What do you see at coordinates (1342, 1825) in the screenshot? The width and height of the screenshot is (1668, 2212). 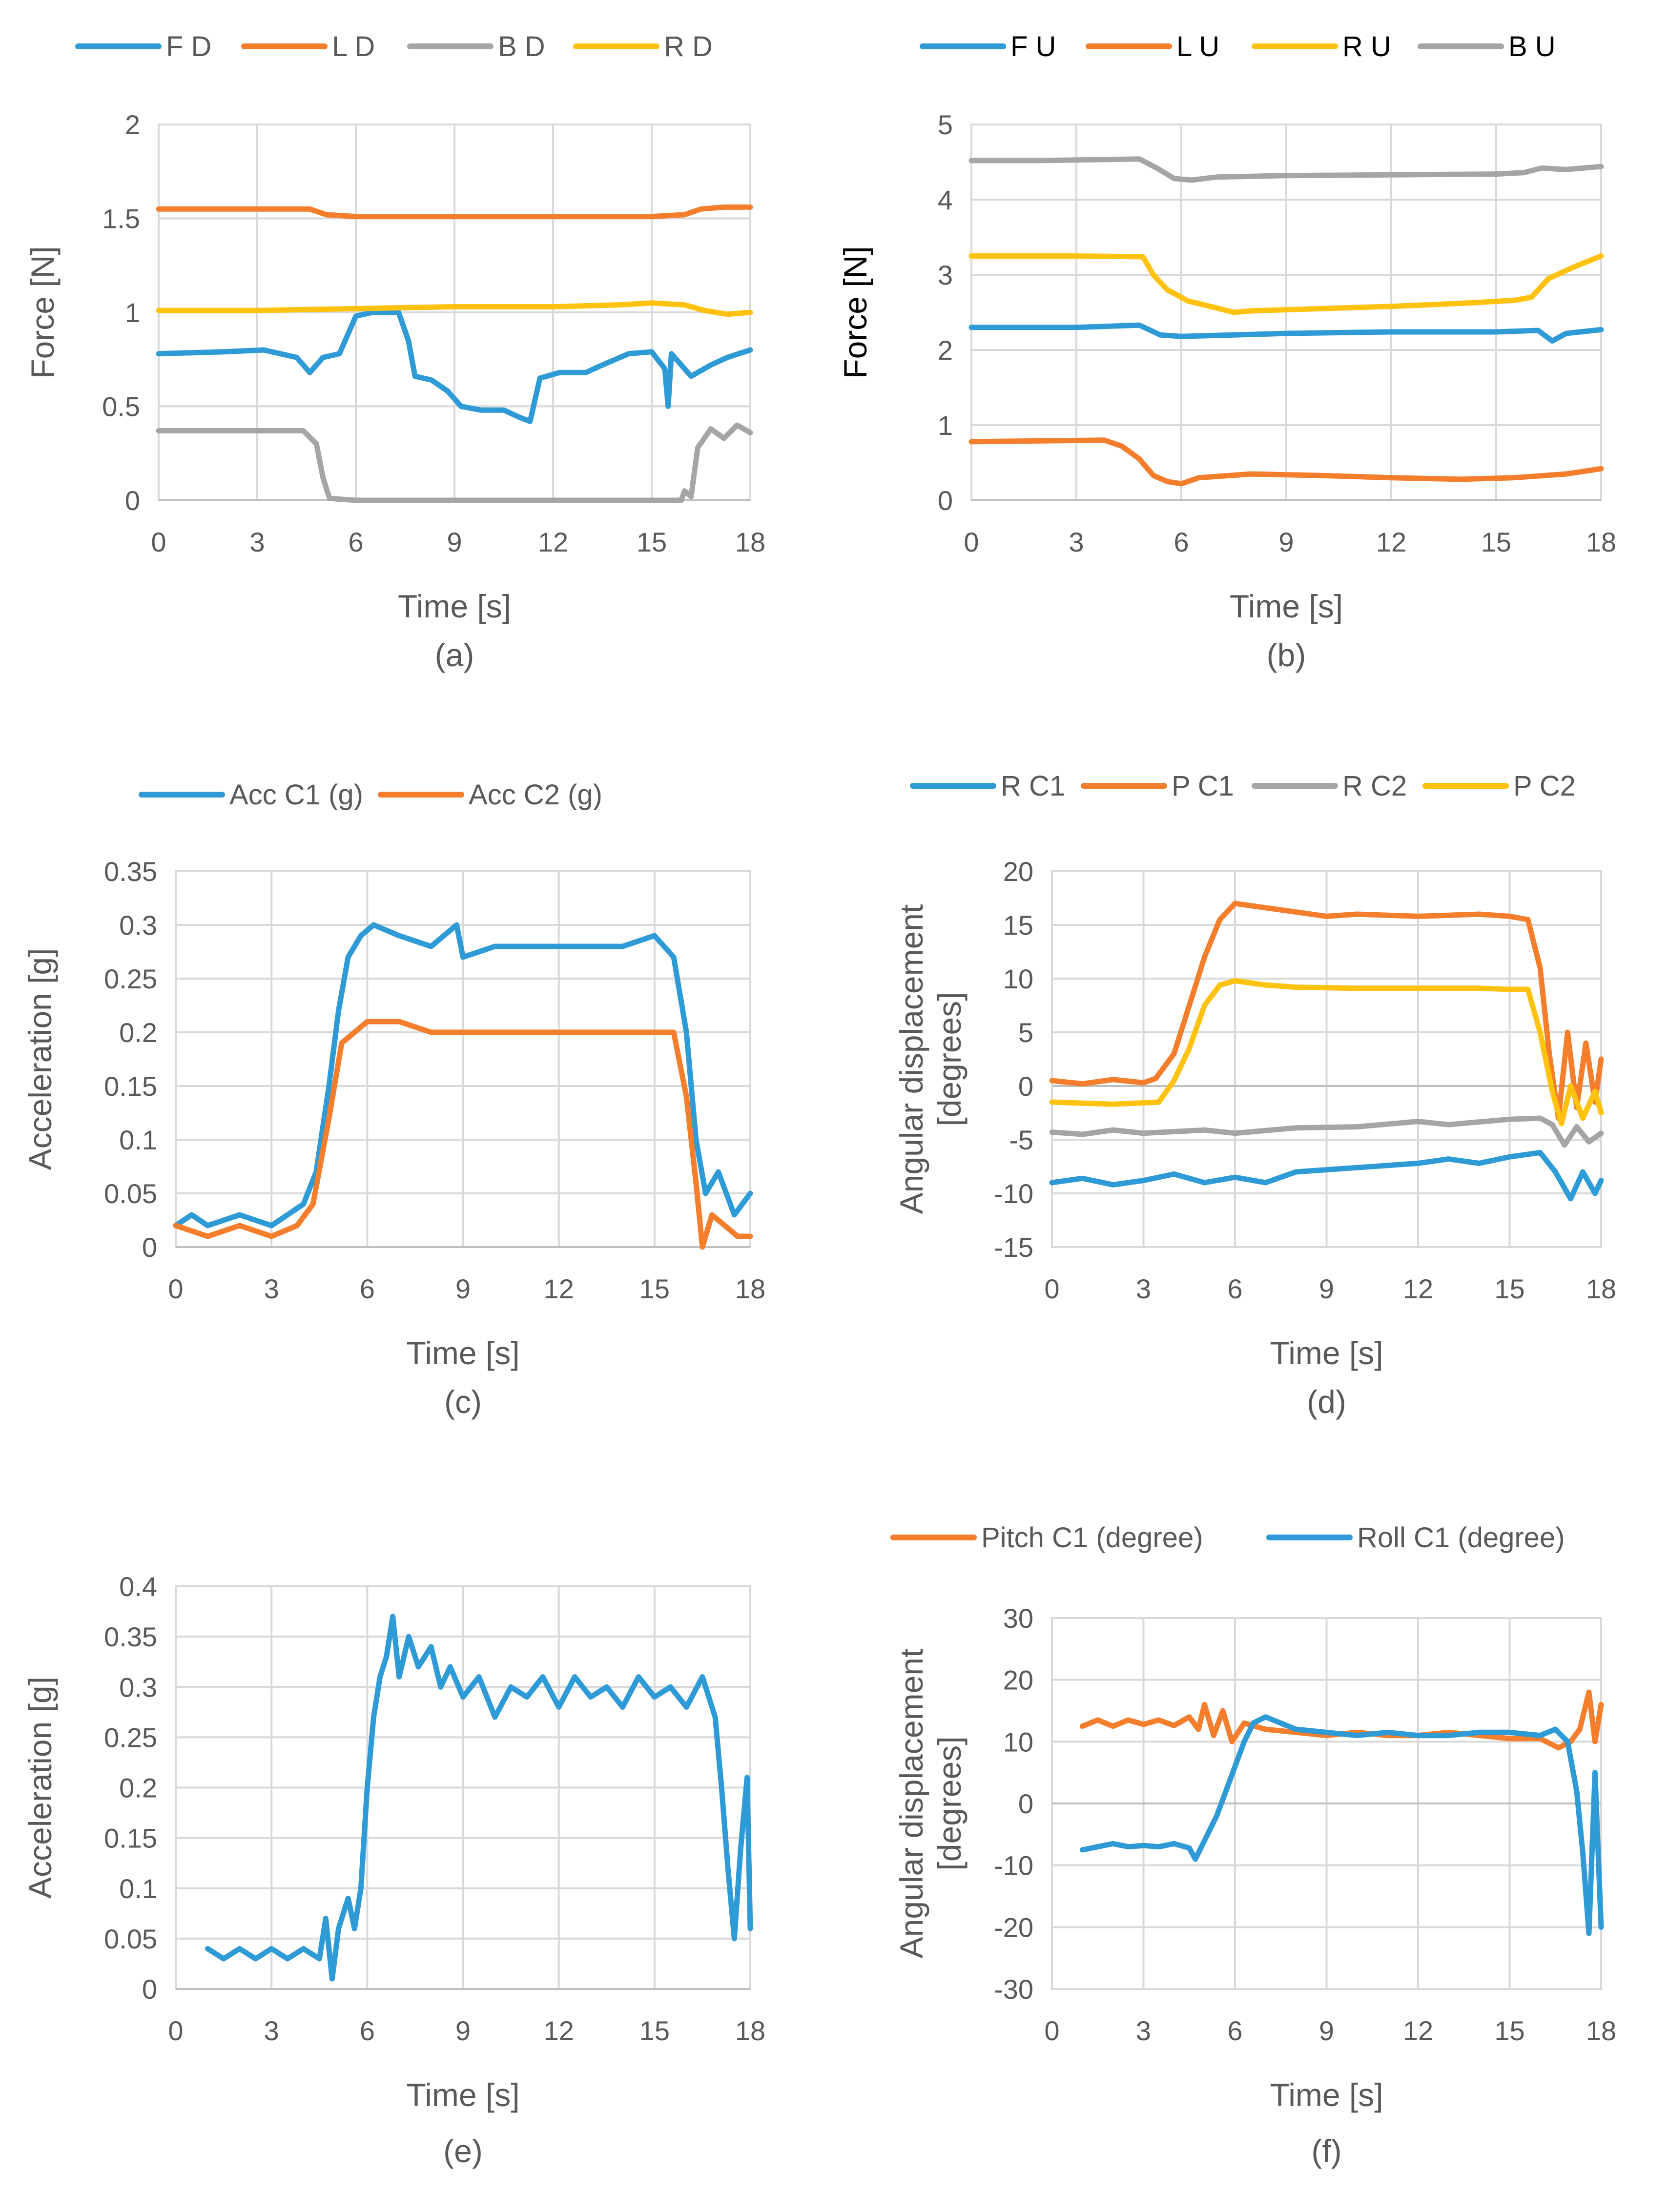 I see `series-line-roll-c1-degree` at bounding box center [1342, 1825].